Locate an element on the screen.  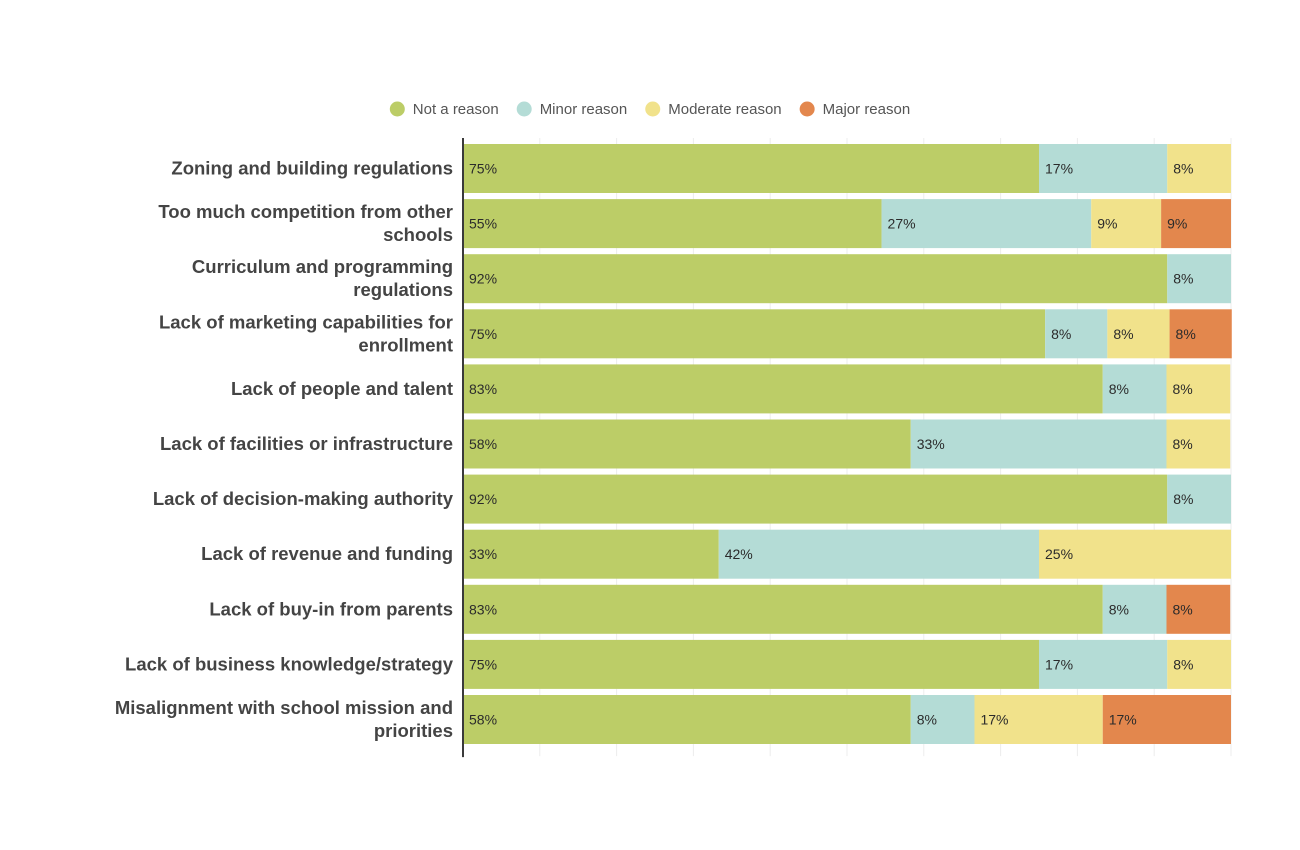
category-label-line: enrollment is located at coordinates (405, 344).